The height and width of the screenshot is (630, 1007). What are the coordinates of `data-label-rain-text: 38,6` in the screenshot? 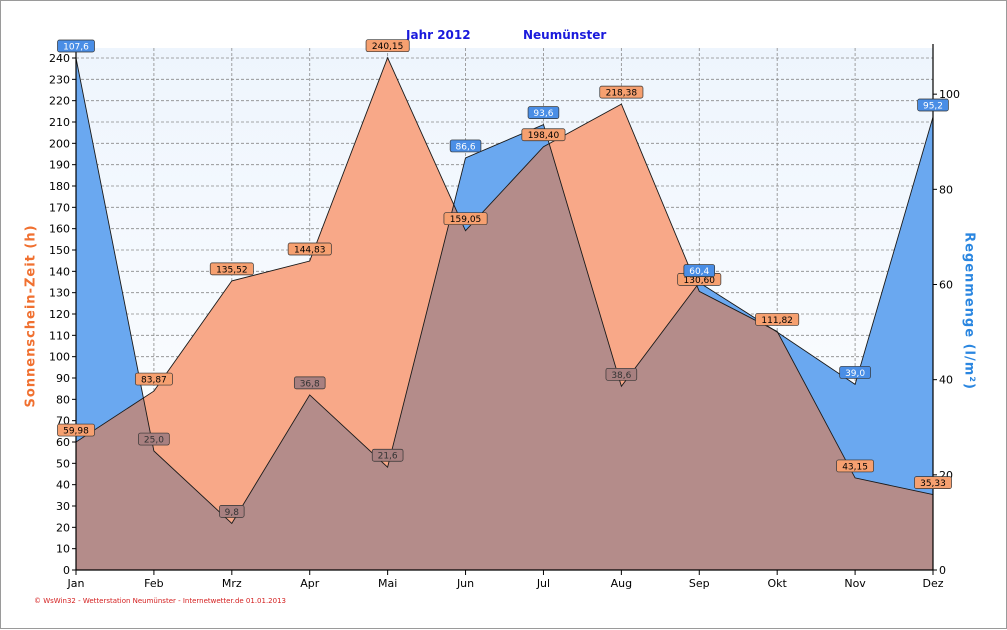 It's located at (621, 376).